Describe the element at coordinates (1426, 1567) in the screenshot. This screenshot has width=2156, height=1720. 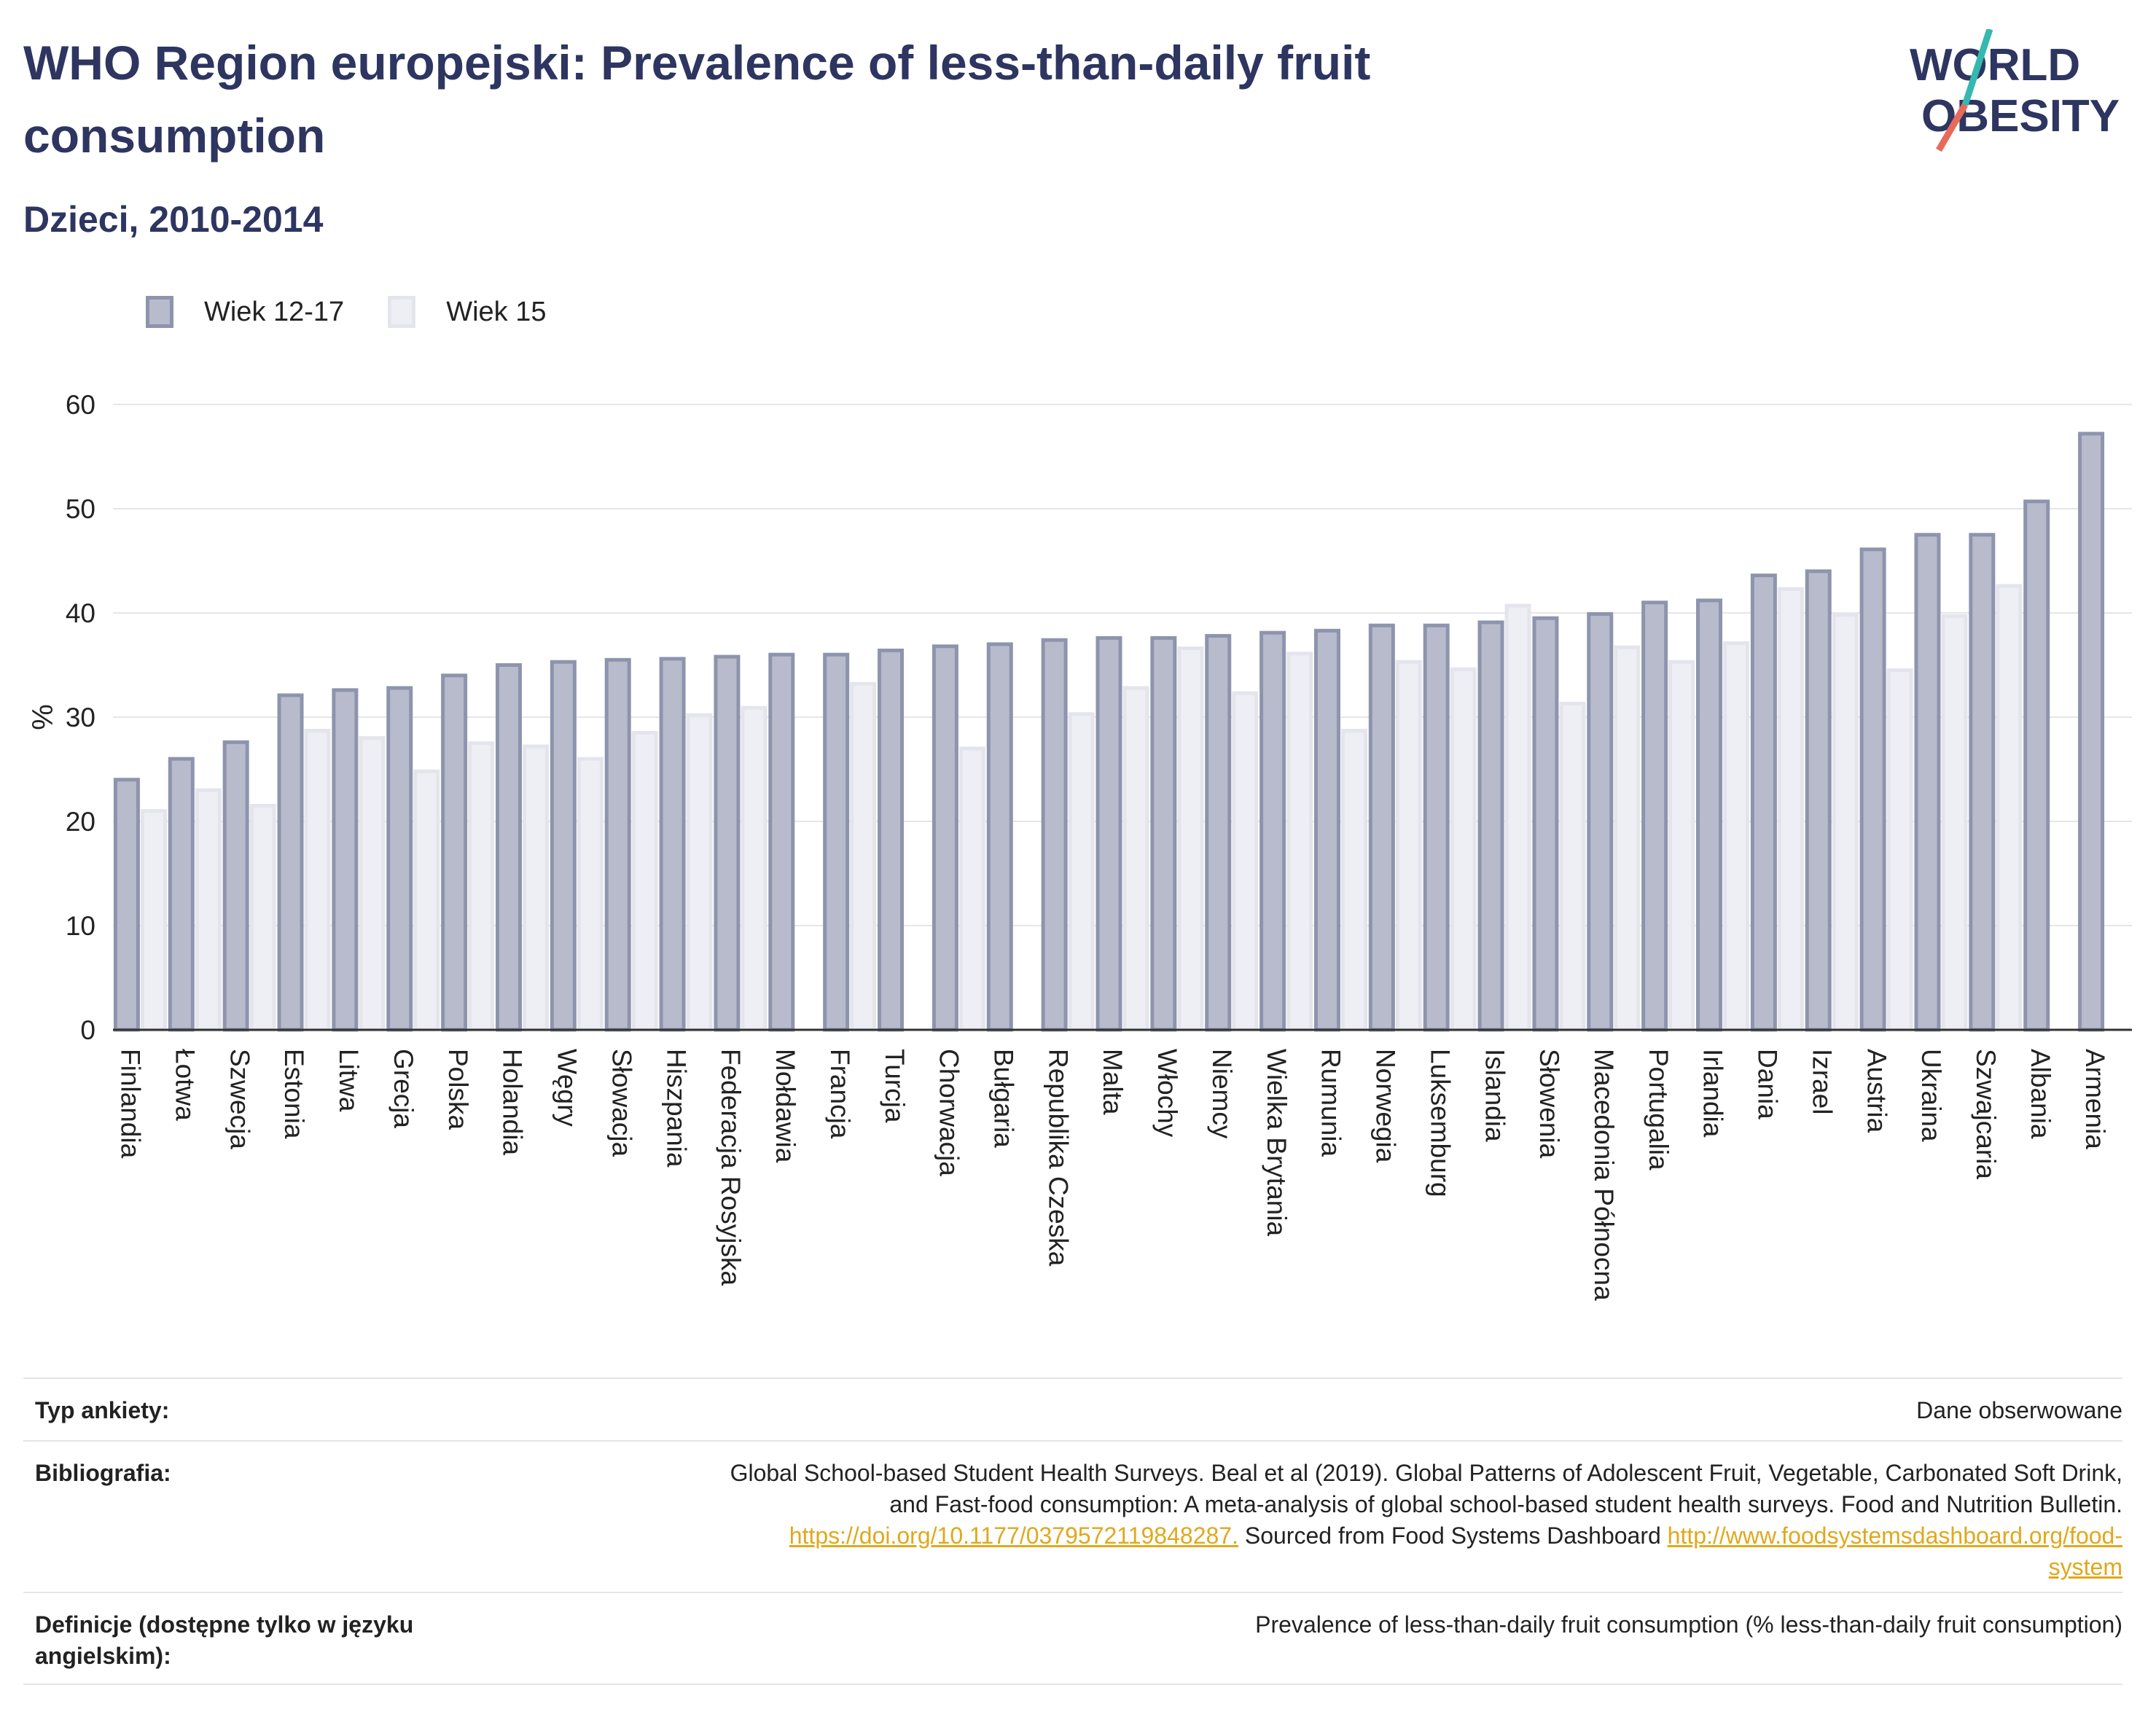
I see `bibliography-line-4: system` at that location.